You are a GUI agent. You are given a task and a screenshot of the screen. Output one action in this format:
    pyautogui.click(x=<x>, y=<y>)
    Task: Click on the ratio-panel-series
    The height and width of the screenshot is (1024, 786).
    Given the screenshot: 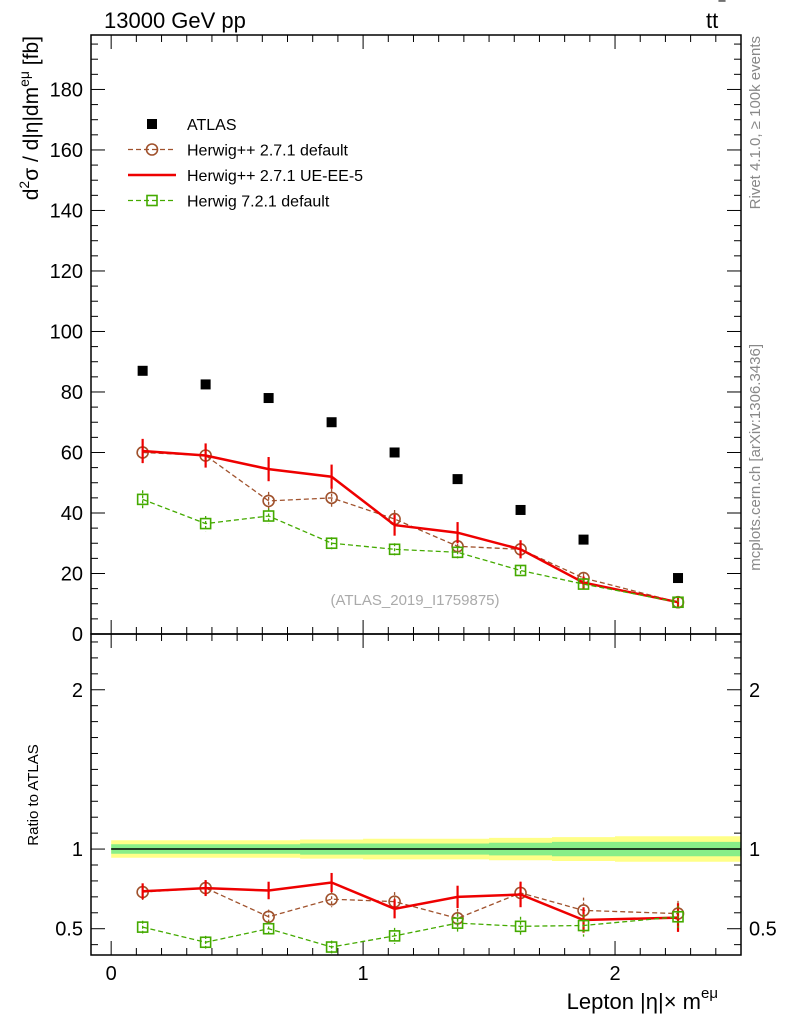 What is the action you would take?
    pyautogui.click(x=410, y=913)
    